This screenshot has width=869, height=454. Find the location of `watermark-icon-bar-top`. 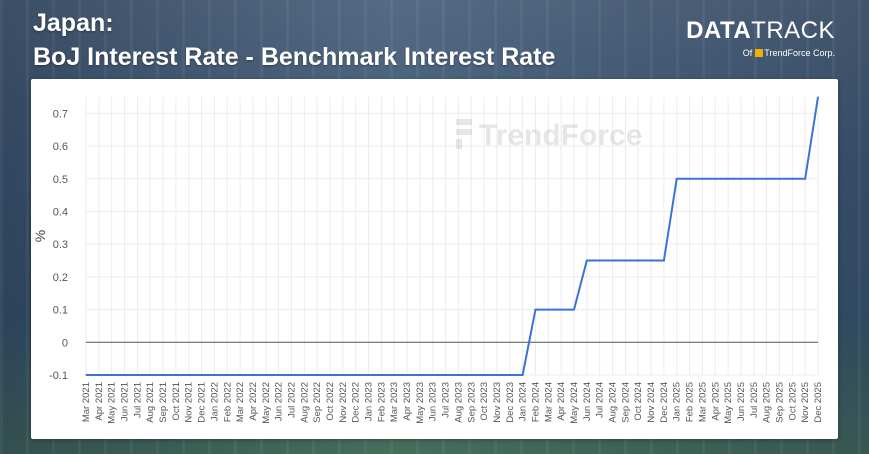

watermark-icon-bar-top is located at coordinates (464, 122).